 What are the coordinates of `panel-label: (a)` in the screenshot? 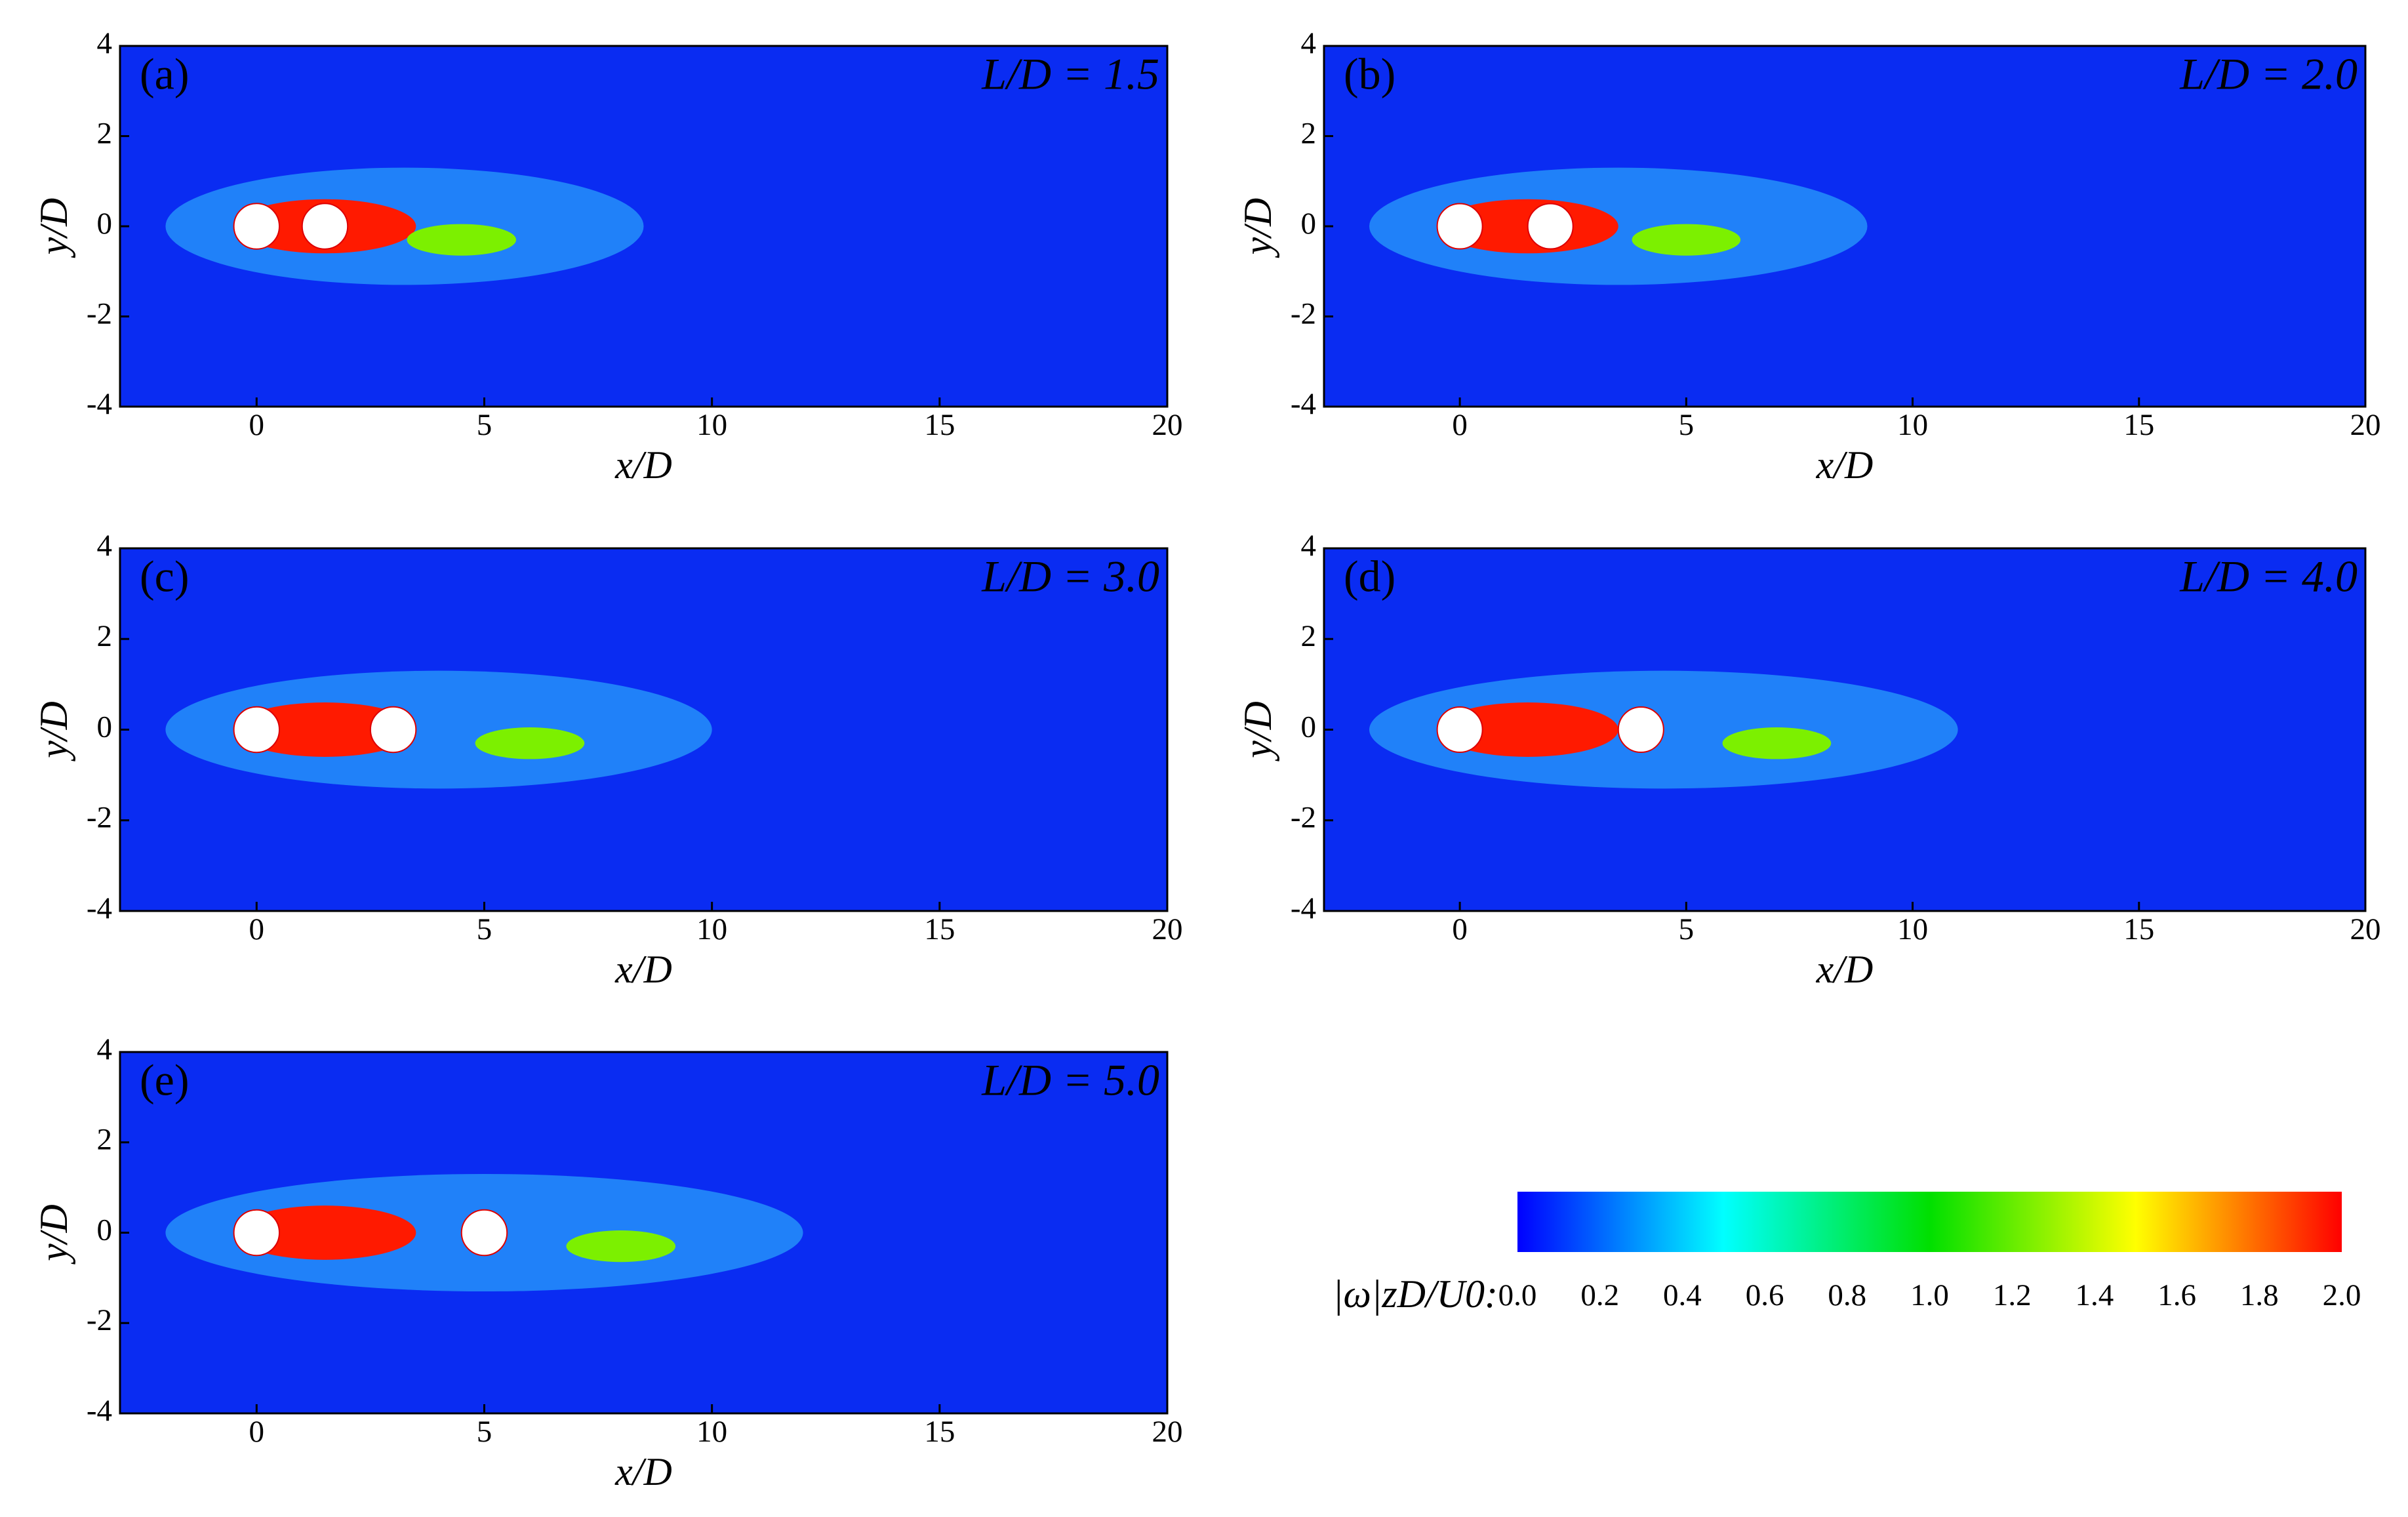 It's located at (164, 74).